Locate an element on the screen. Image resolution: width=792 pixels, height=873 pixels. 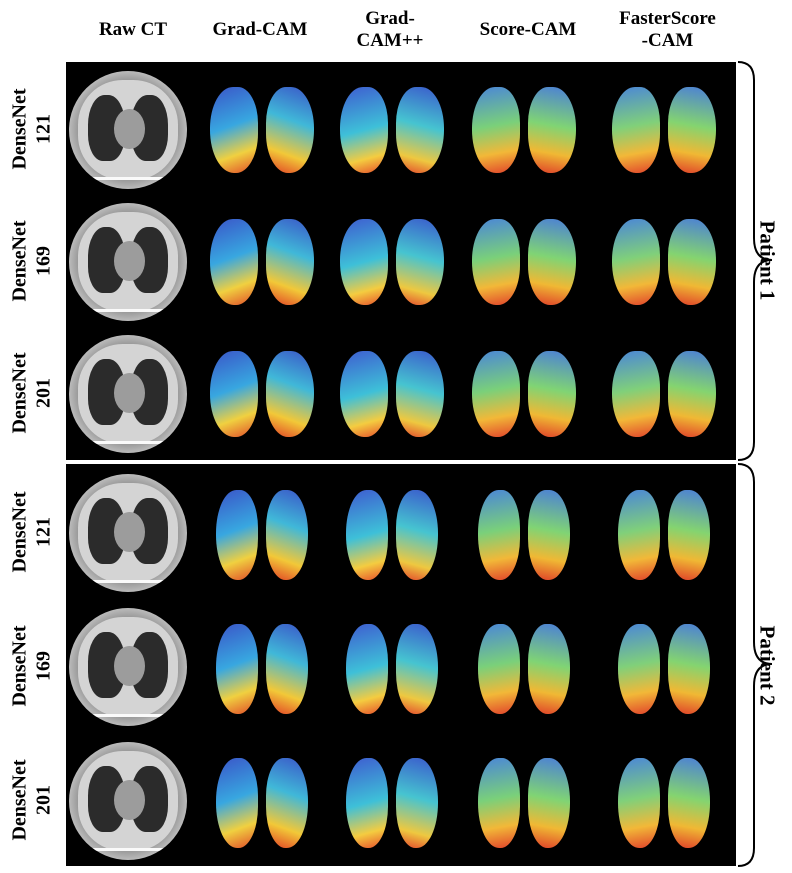
patient-1-brace is located at coordinates (755, 261).